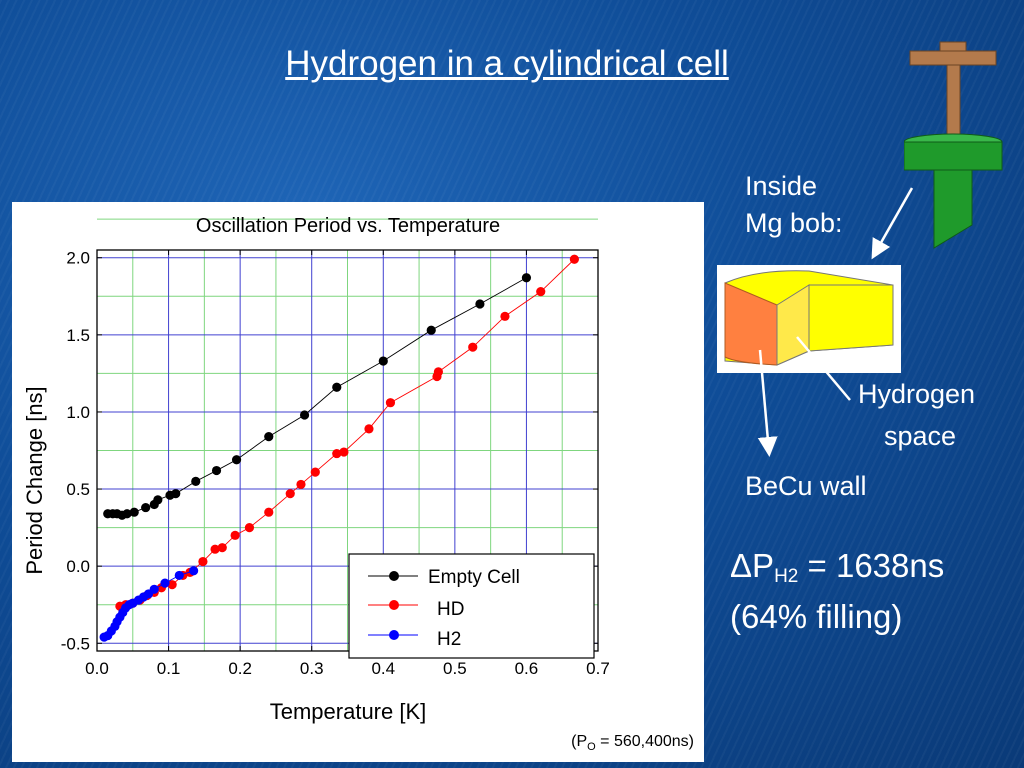 Image resolution: width=1024 pixels, height=768 pixels. What do you see at coordinates (78, 566) in the screenshot?
I see `y-tick-label: 0.0` at bounding box center [78, 566].